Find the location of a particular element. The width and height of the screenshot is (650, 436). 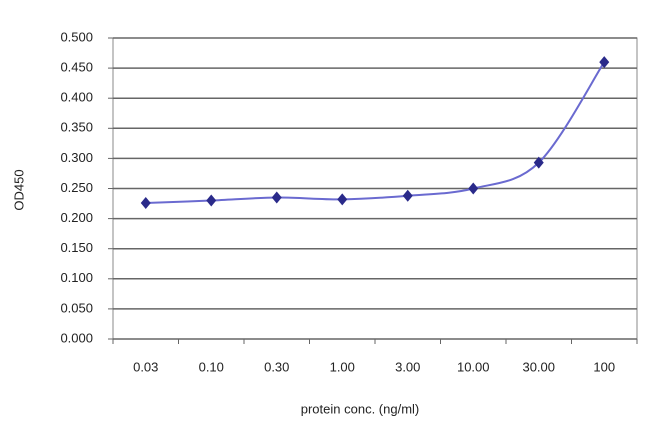

x-tick-label: 30.00 is located at coordinates (538, 366).